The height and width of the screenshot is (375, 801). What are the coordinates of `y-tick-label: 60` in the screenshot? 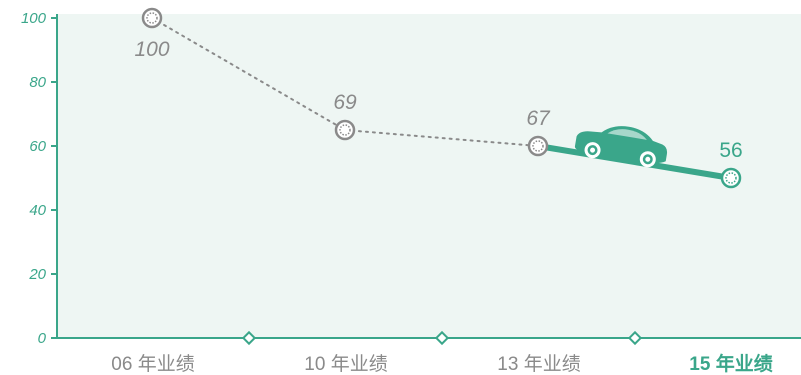 It's located at (37, 146).